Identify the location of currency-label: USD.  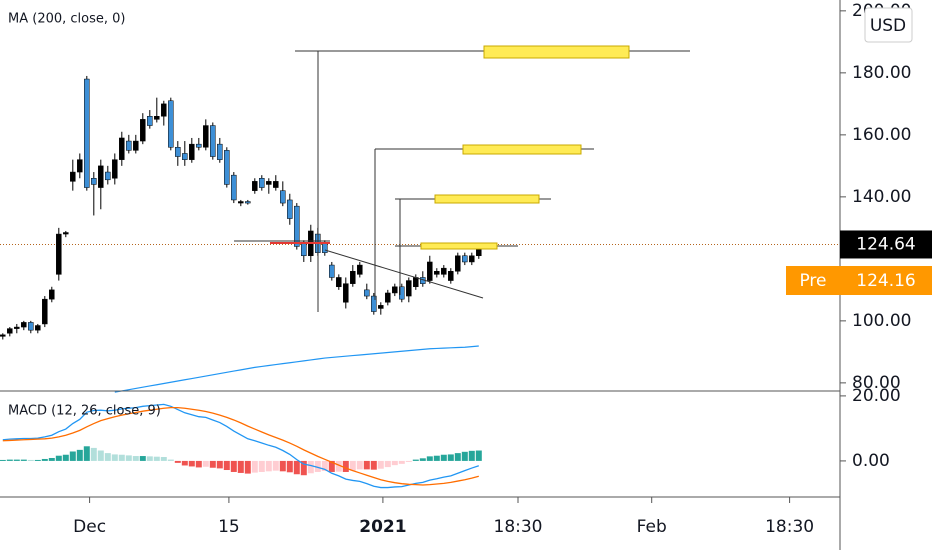
(888, 26).